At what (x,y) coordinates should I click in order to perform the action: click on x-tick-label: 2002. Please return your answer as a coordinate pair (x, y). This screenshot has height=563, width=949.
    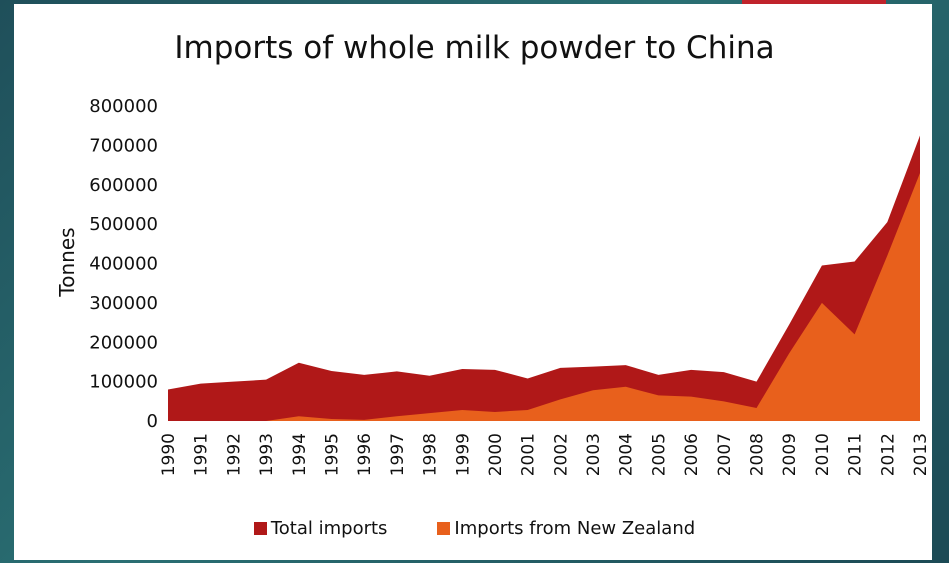
    Looking at the image, I should click on (561, 454).